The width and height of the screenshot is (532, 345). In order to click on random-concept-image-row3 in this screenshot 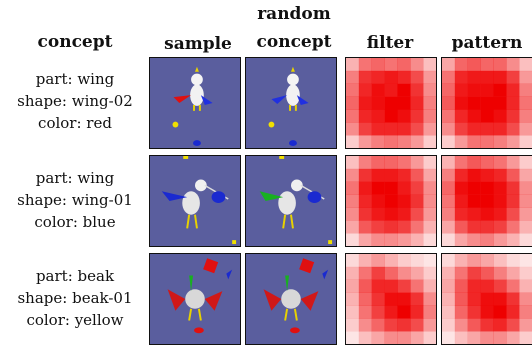, I will do `click(291, 299)`.